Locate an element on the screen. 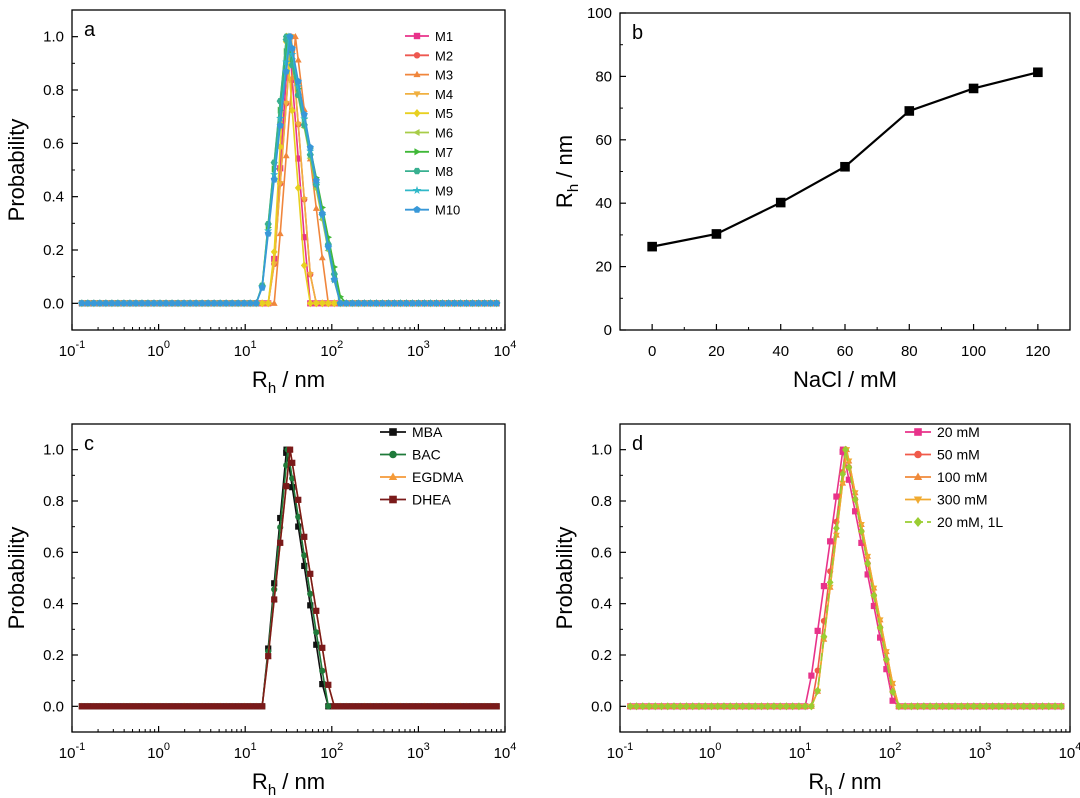  legend-label-c-0: MBA is located at coordinates (427, 432).